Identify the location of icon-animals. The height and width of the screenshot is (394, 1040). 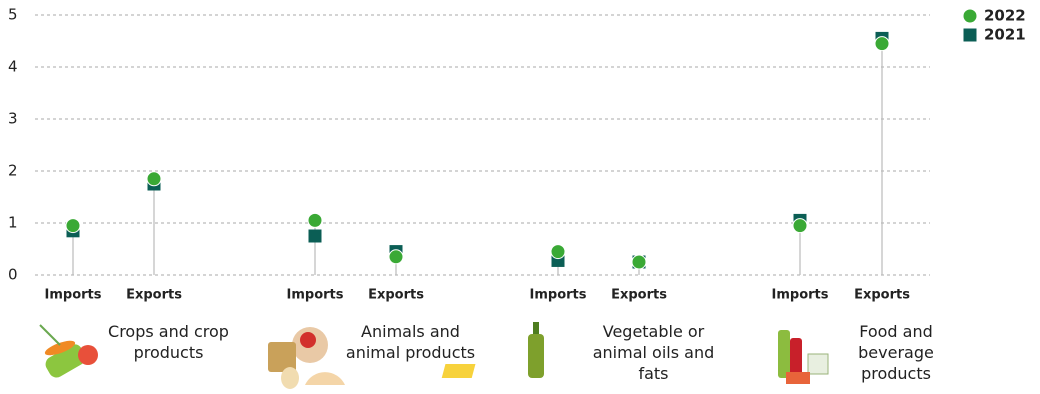
(306, 358).